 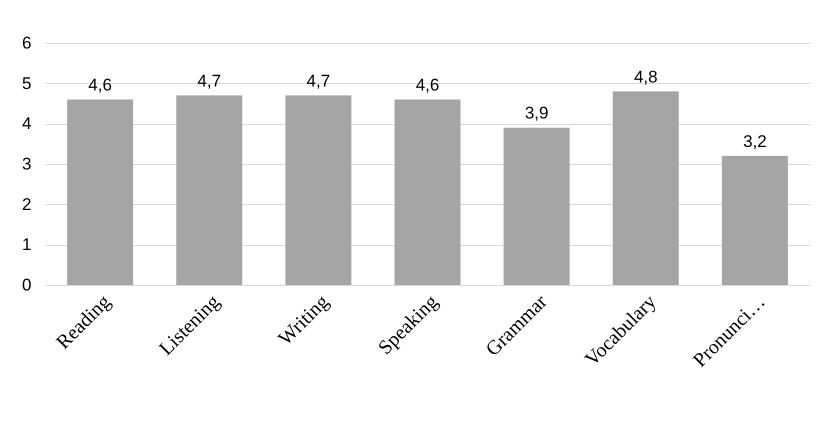 What do you see at coordinates (27, 244) in the screenshot?
I see `y-tick-label: 1` at bounding box center [27, 244].